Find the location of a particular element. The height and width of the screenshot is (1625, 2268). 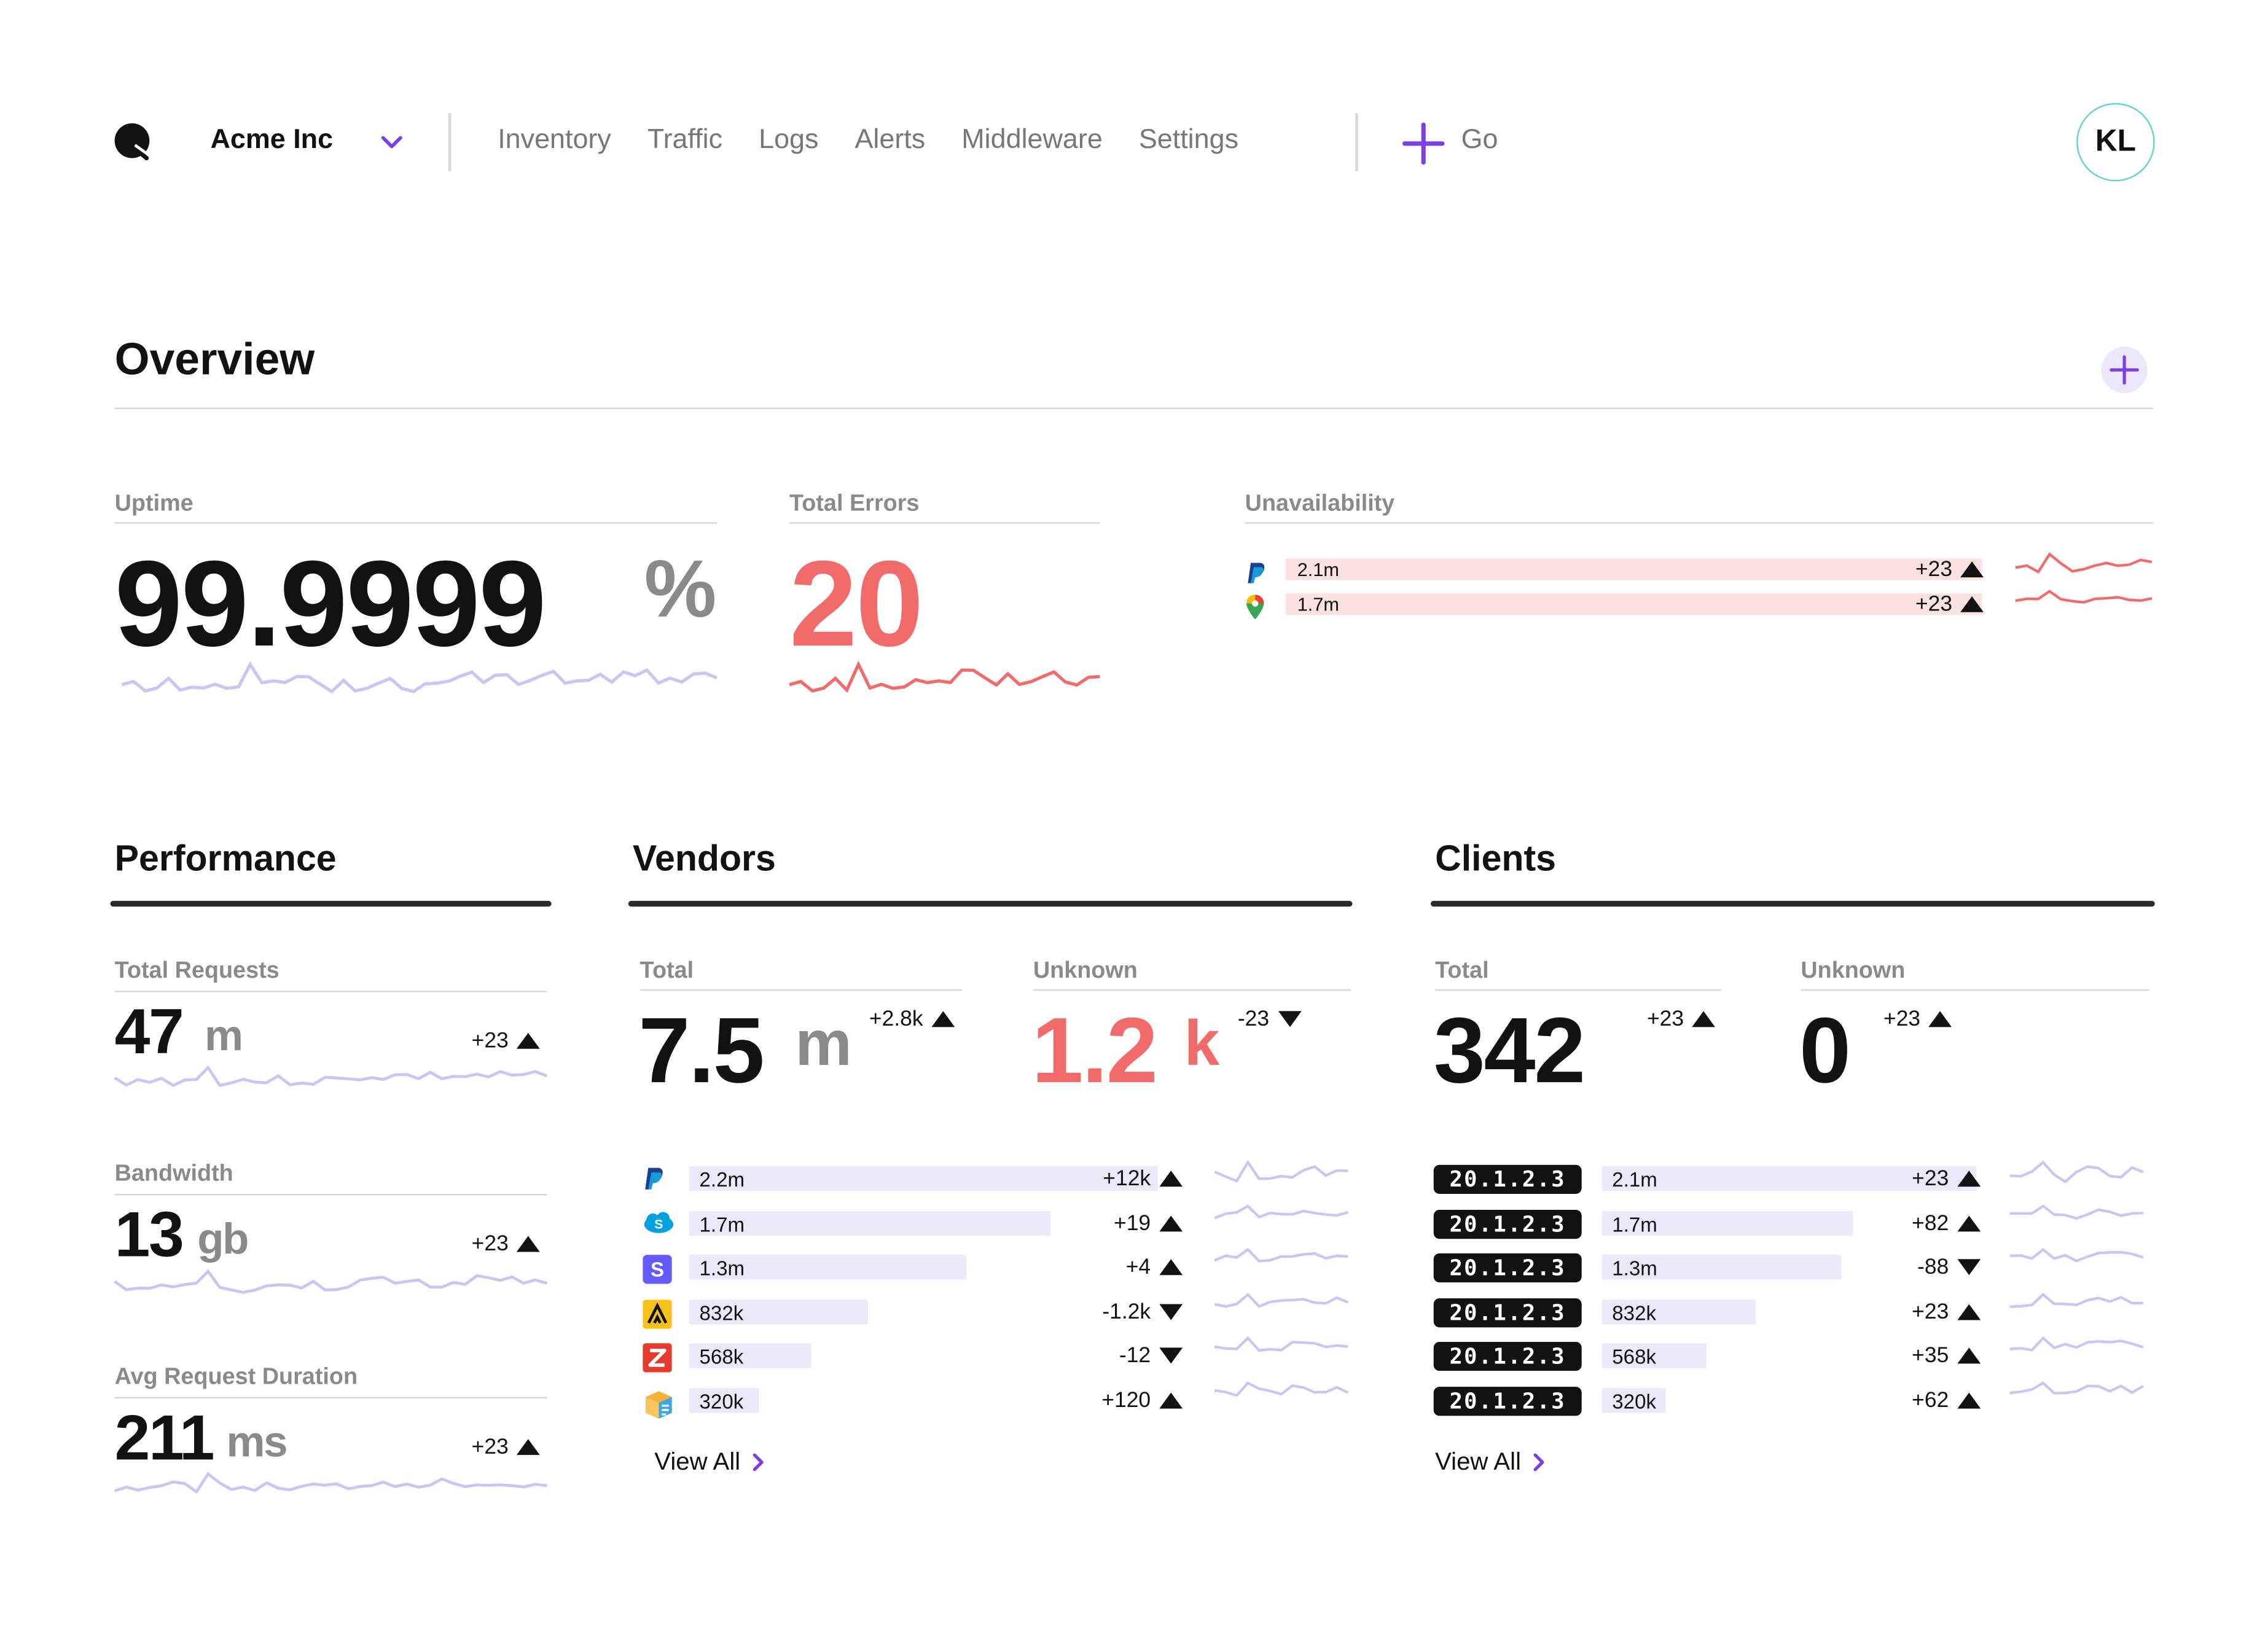

metric-unit: m is located at coordinates (224, 1036).